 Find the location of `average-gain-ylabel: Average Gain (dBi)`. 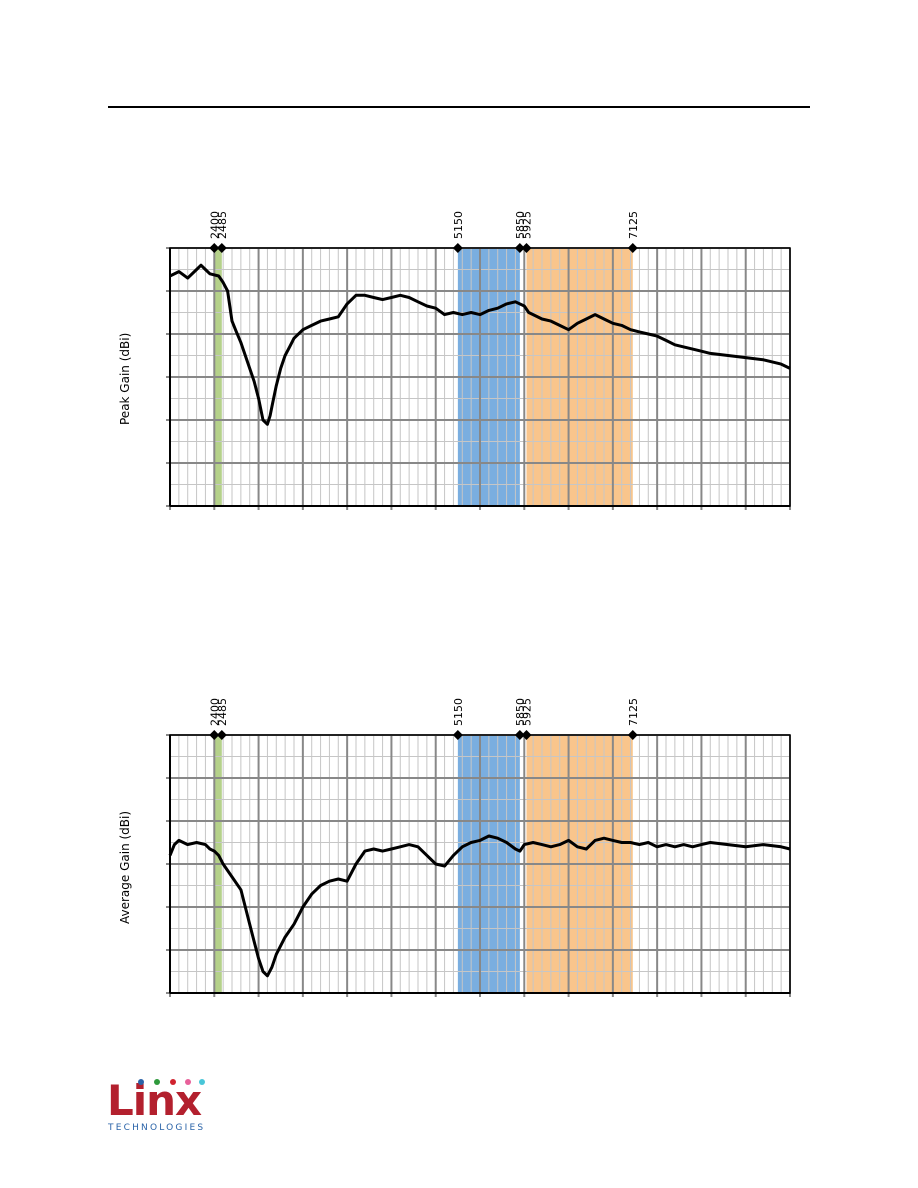

average-gain-ylabel: Average Gain (dBi) is located at coordinates (125, 867).